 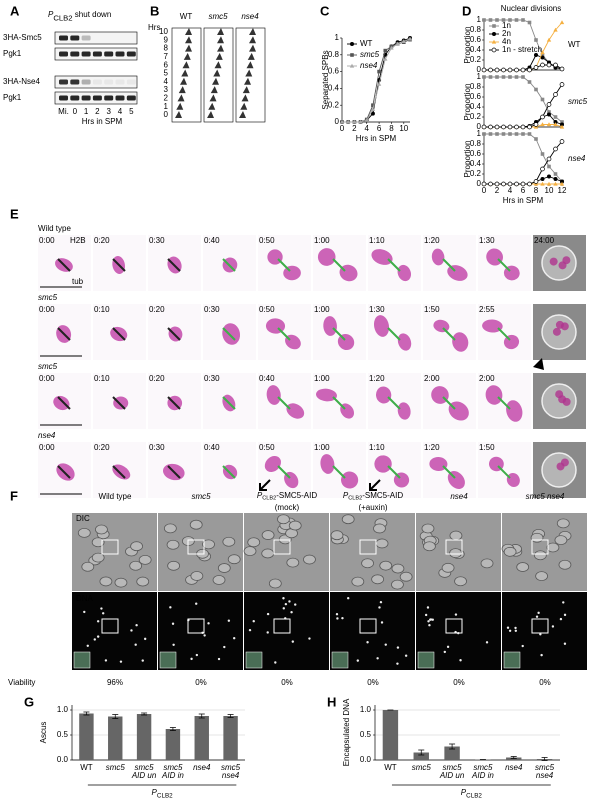 What do you see at coordinates (354, 128) in the screenshot?
I see `x-tick-label: 2` at bounding box center [354, 128].